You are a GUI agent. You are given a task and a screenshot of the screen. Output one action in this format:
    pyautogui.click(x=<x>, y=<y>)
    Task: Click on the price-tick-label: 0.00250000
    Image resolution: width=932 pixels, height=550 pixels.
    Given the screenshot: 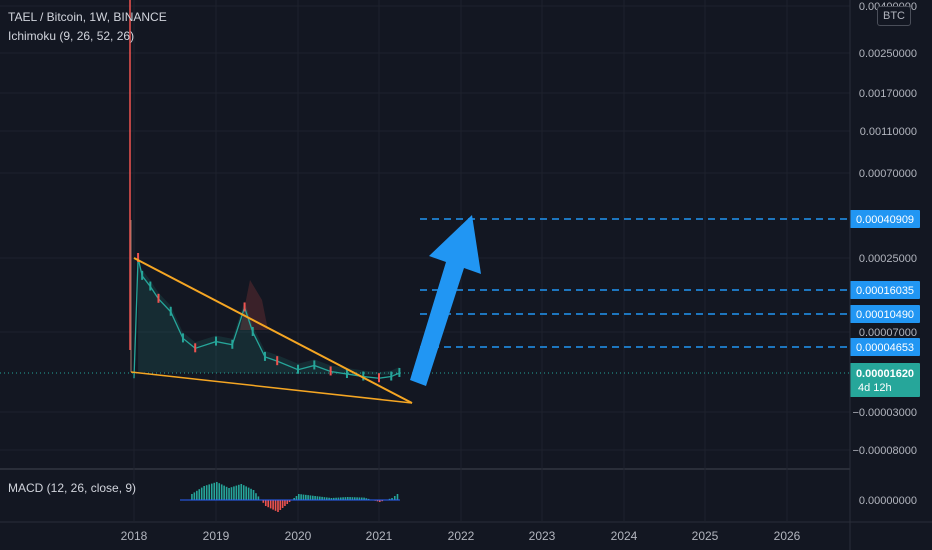 What is the action you would take?
    pyautogui.click(x=888, y=54)
    